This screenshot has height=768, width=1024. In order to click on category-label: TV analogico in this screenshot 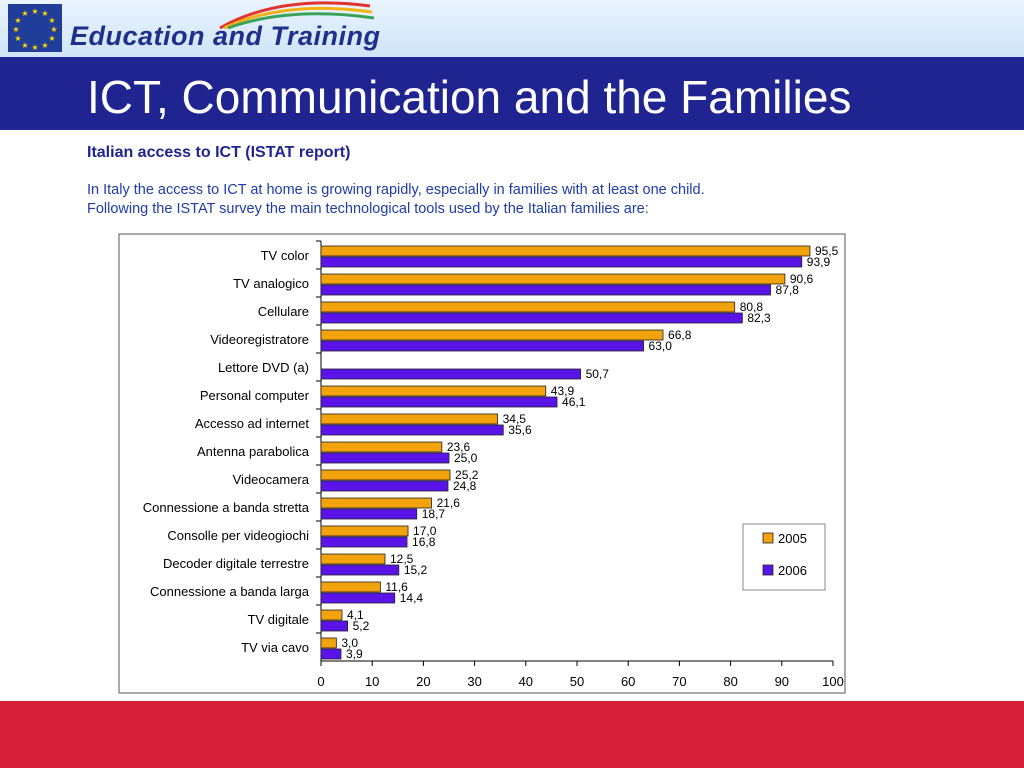, I will do `click(271, 283)`.